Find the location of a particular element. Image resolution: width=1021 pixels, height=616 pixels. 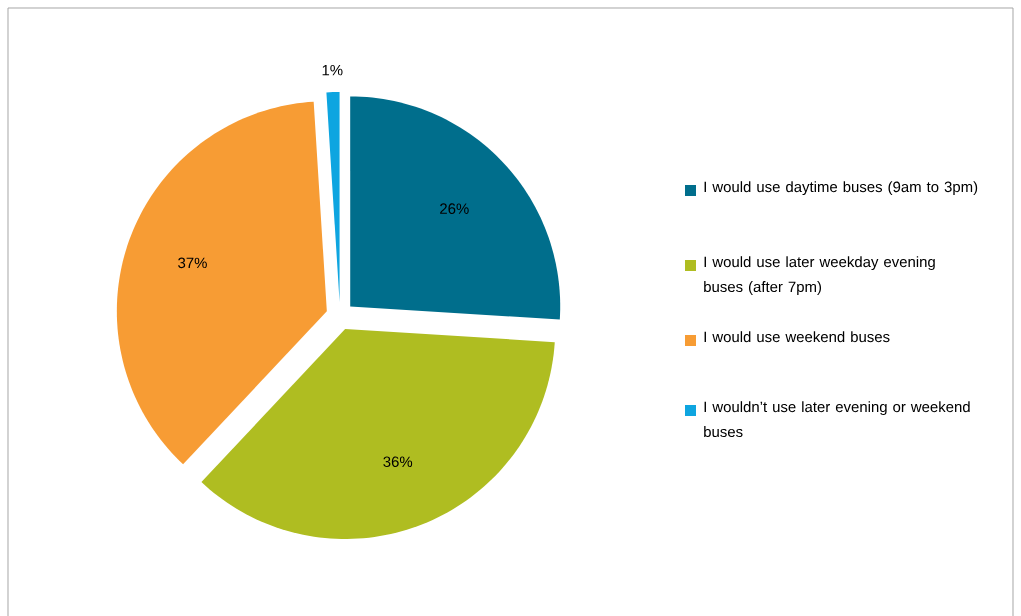

legend-label: I would use daytime buses (9am to 3pm) is located at coordinates (841, 188).